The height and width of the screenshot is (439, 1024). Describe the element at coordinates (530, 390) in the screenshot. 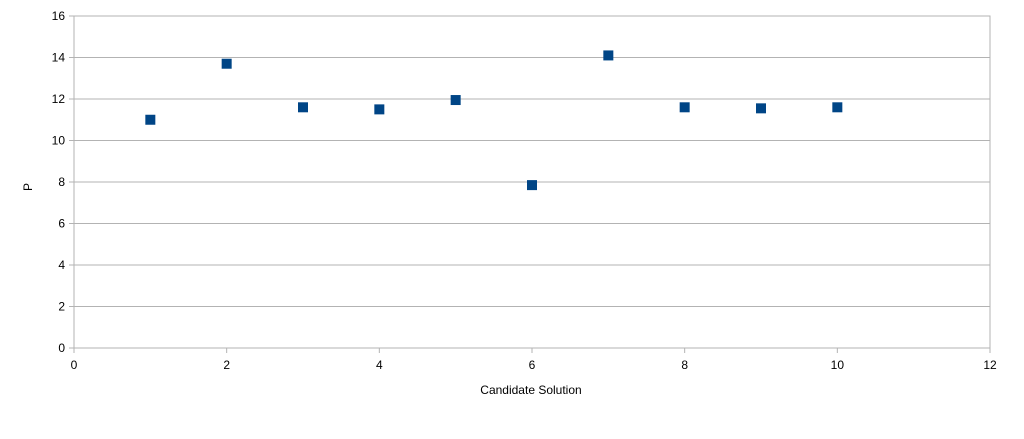

I see `x-axis-title: Candidate Solution` at that location.